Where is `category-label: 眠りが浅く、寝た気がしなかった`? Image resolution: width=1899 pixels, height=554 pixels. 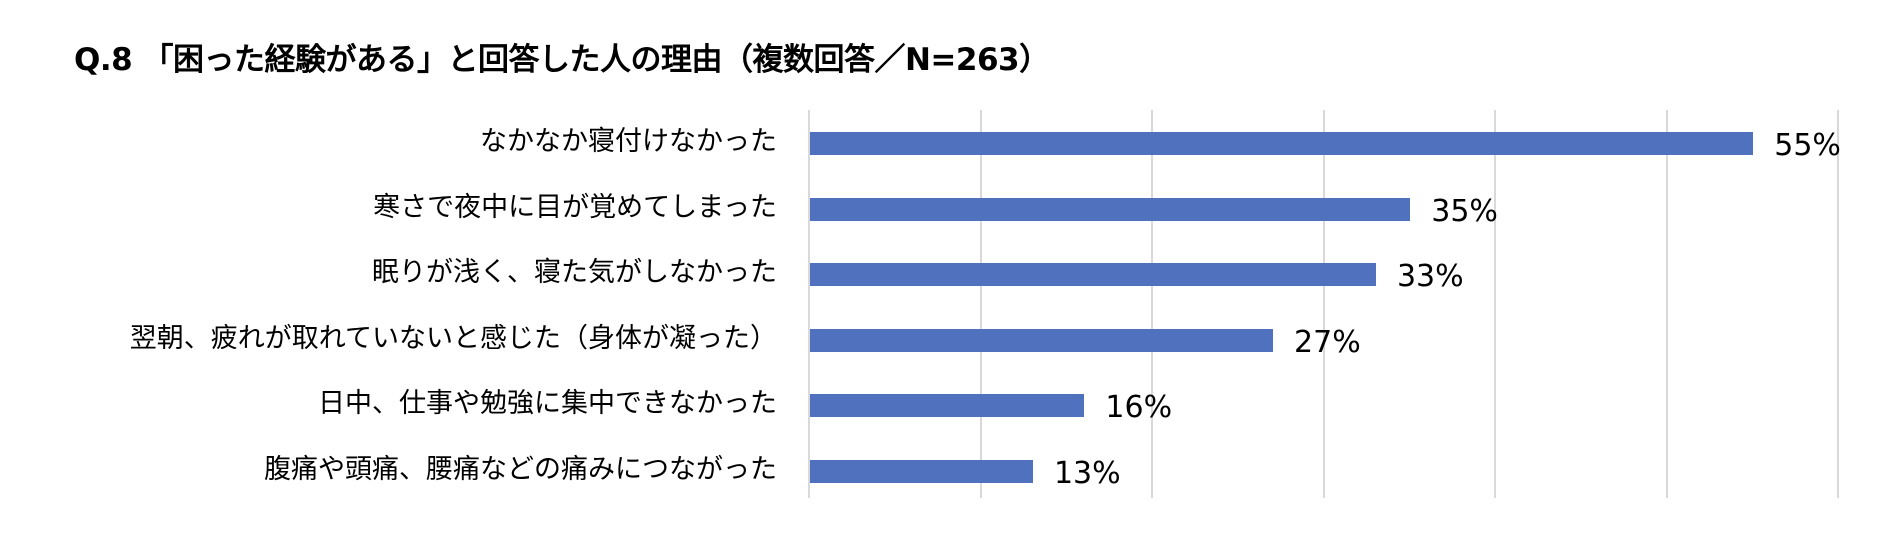 category-label: 眠りが浅く、寝た気がしなかった is located at coordinates (574, 272).